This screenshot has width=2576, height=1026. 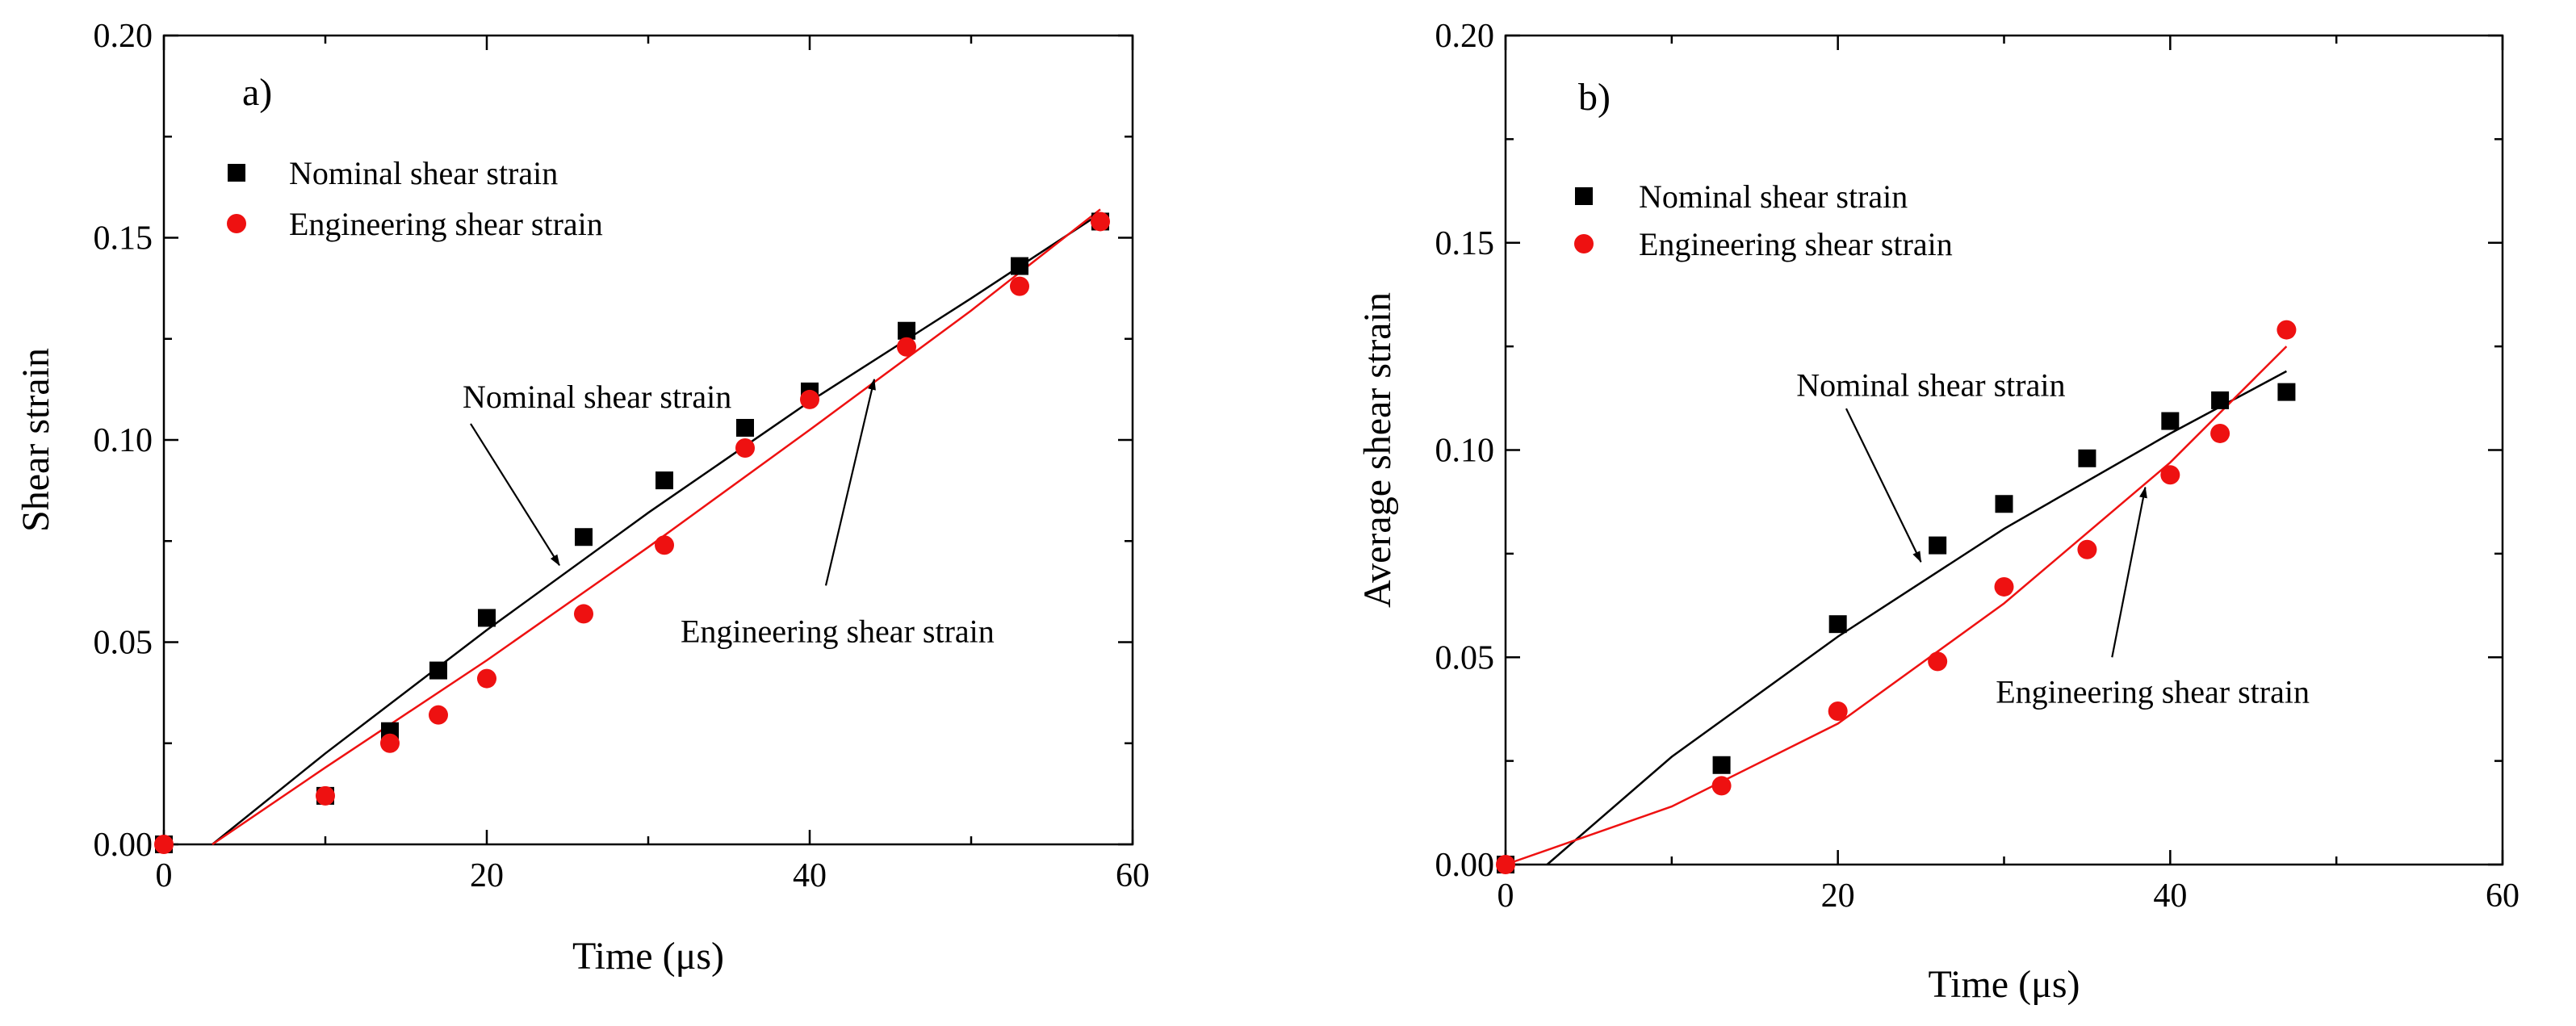 What do you see at coordinates (1916, 617) in the screenshot?
I see `nominal-fit-line` at bounding box center [1916, 617].